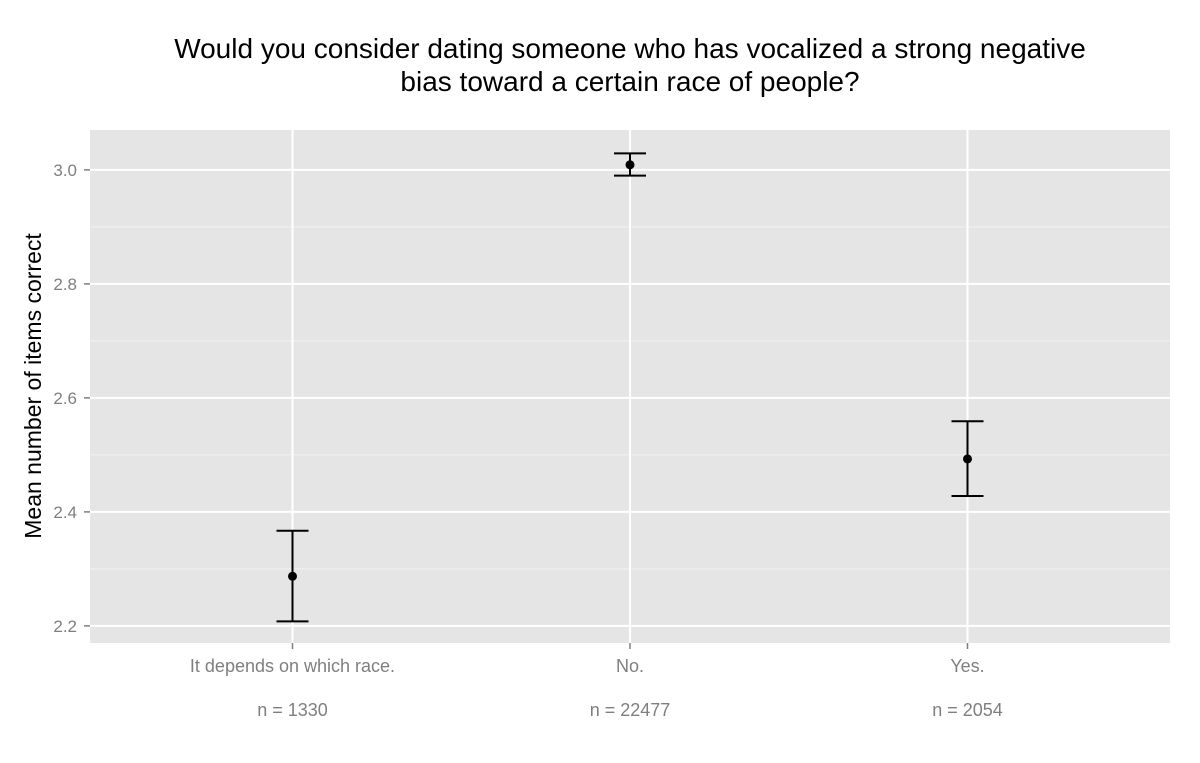 The image size is (1200, 763). What do you see at coordinates (967, 666) in the screenshot?
I see `x-tick-label: Yes.` at bounding box center [967, 666].